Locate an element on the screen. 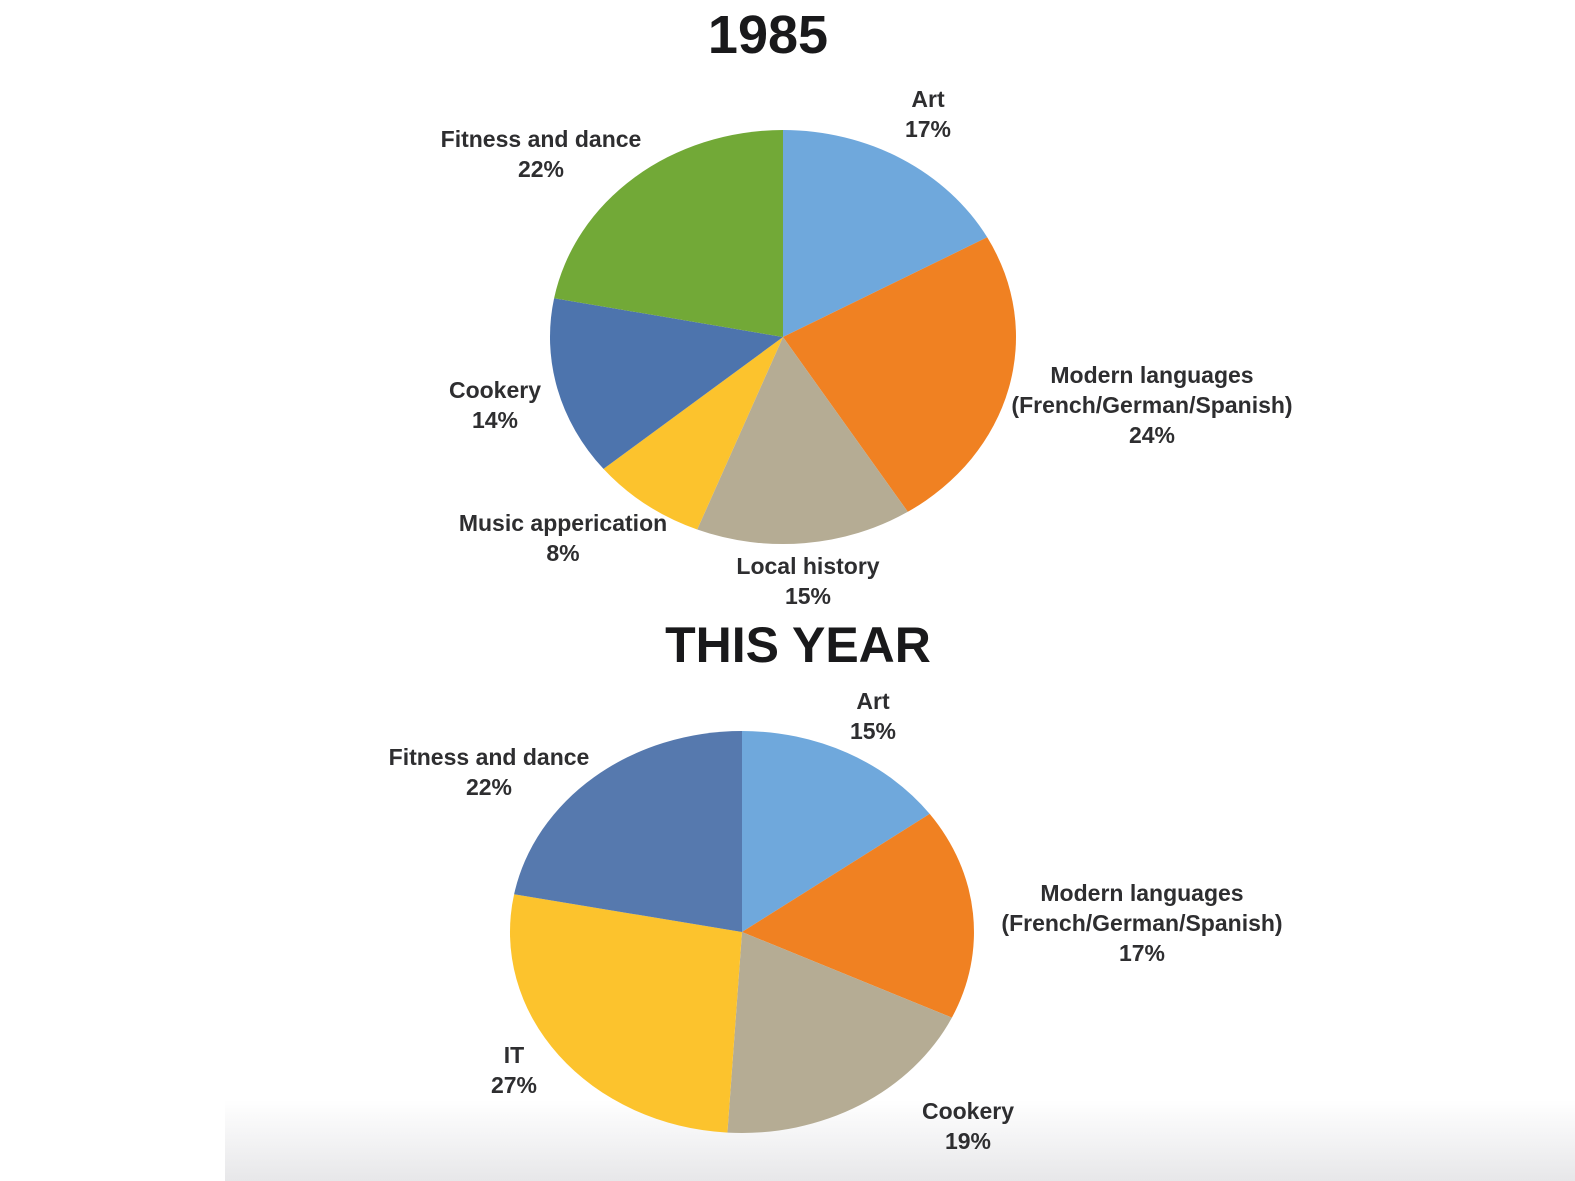 The image size is (1575, 1181). slice-label-line: 27% is located at coordinates (514, 1085).